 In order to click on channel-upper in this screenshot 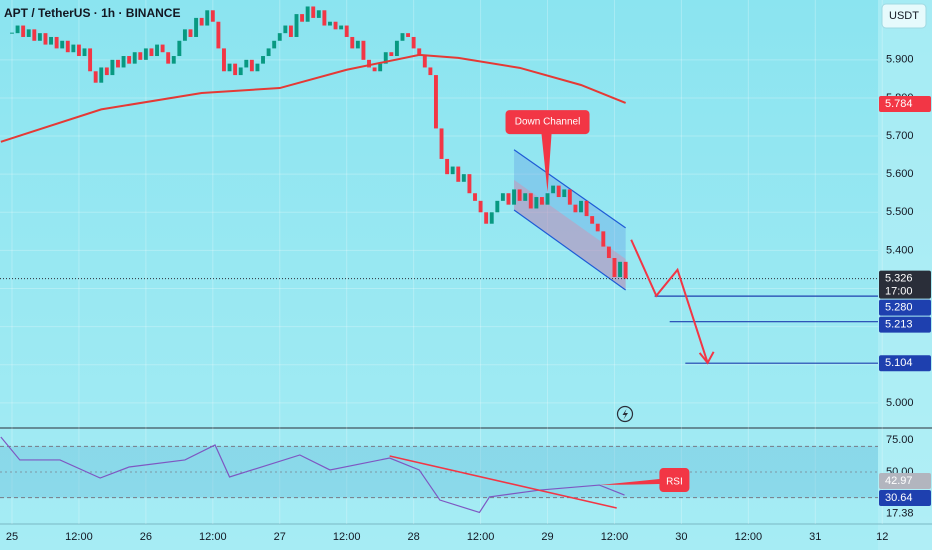, I will do `click(569, 189)`.